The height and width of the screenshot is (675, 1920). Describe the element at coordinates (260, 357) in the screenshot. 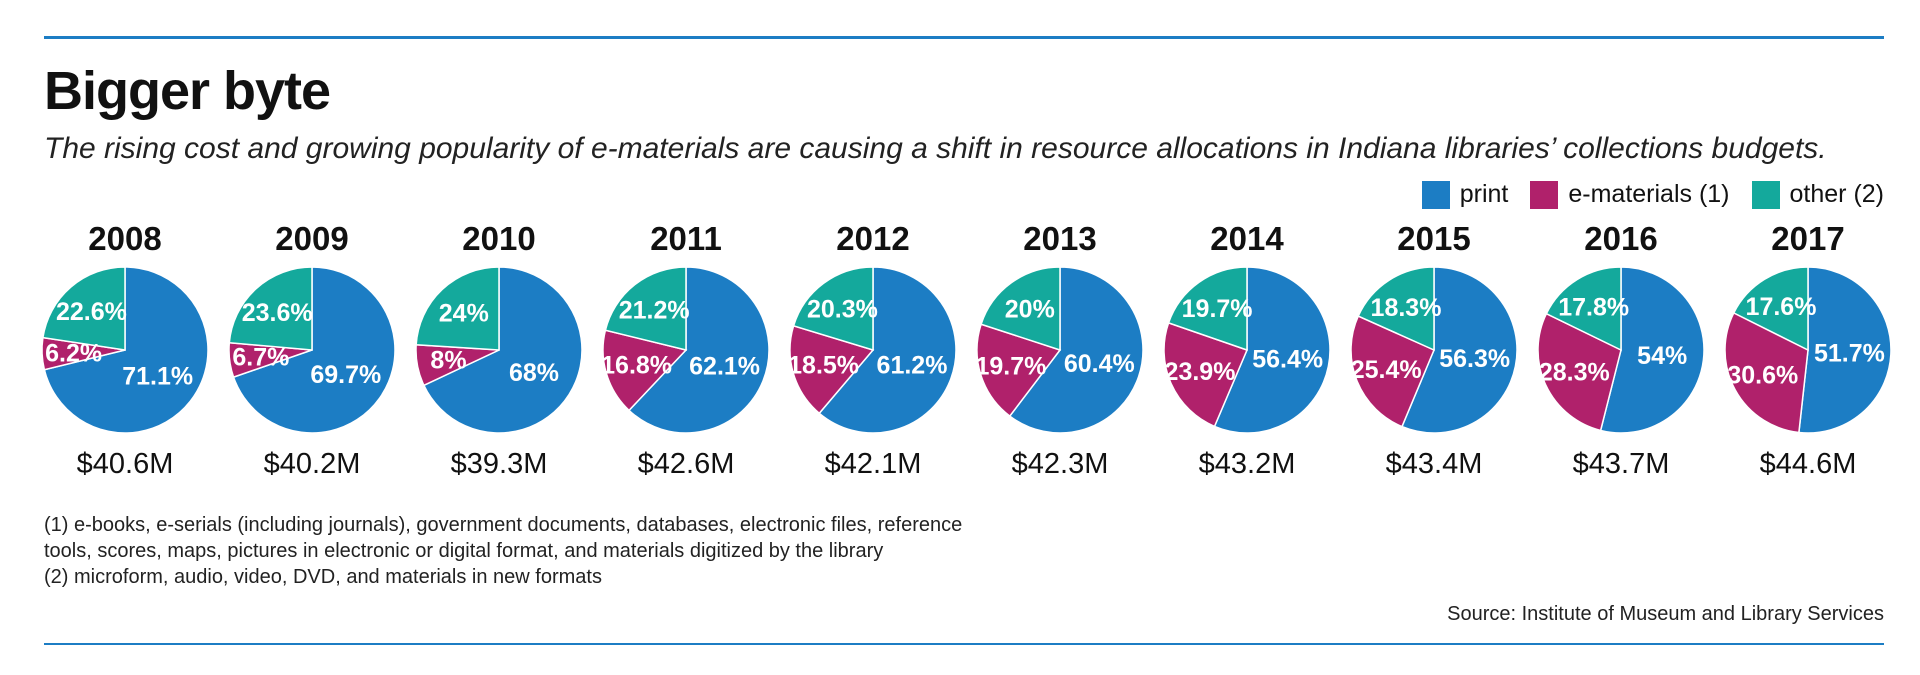

I see `pie-label-e-materials: 6.7%` at that location.